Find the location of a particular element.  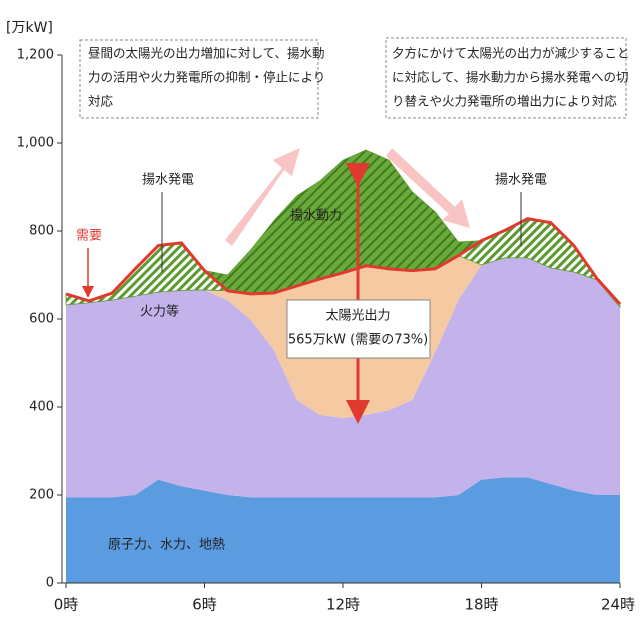

y-tick-label: 1,200 is located at coordinates (35, 55).